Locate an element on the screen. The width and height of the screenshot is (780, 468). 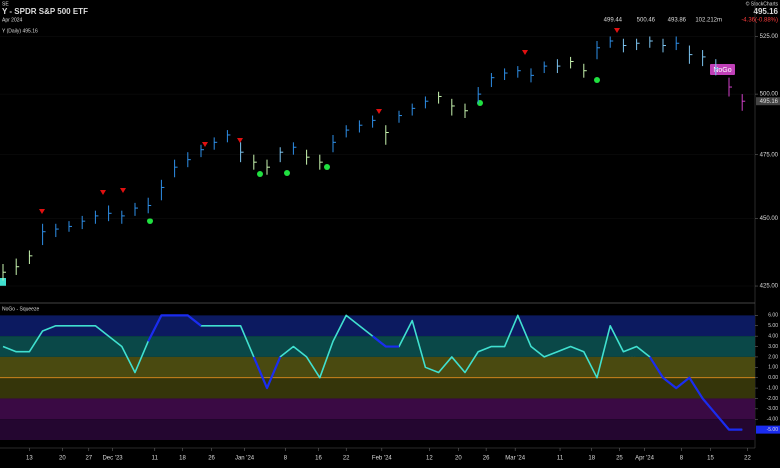
x-tick-label: 16 is located at coordinates (318, 459).